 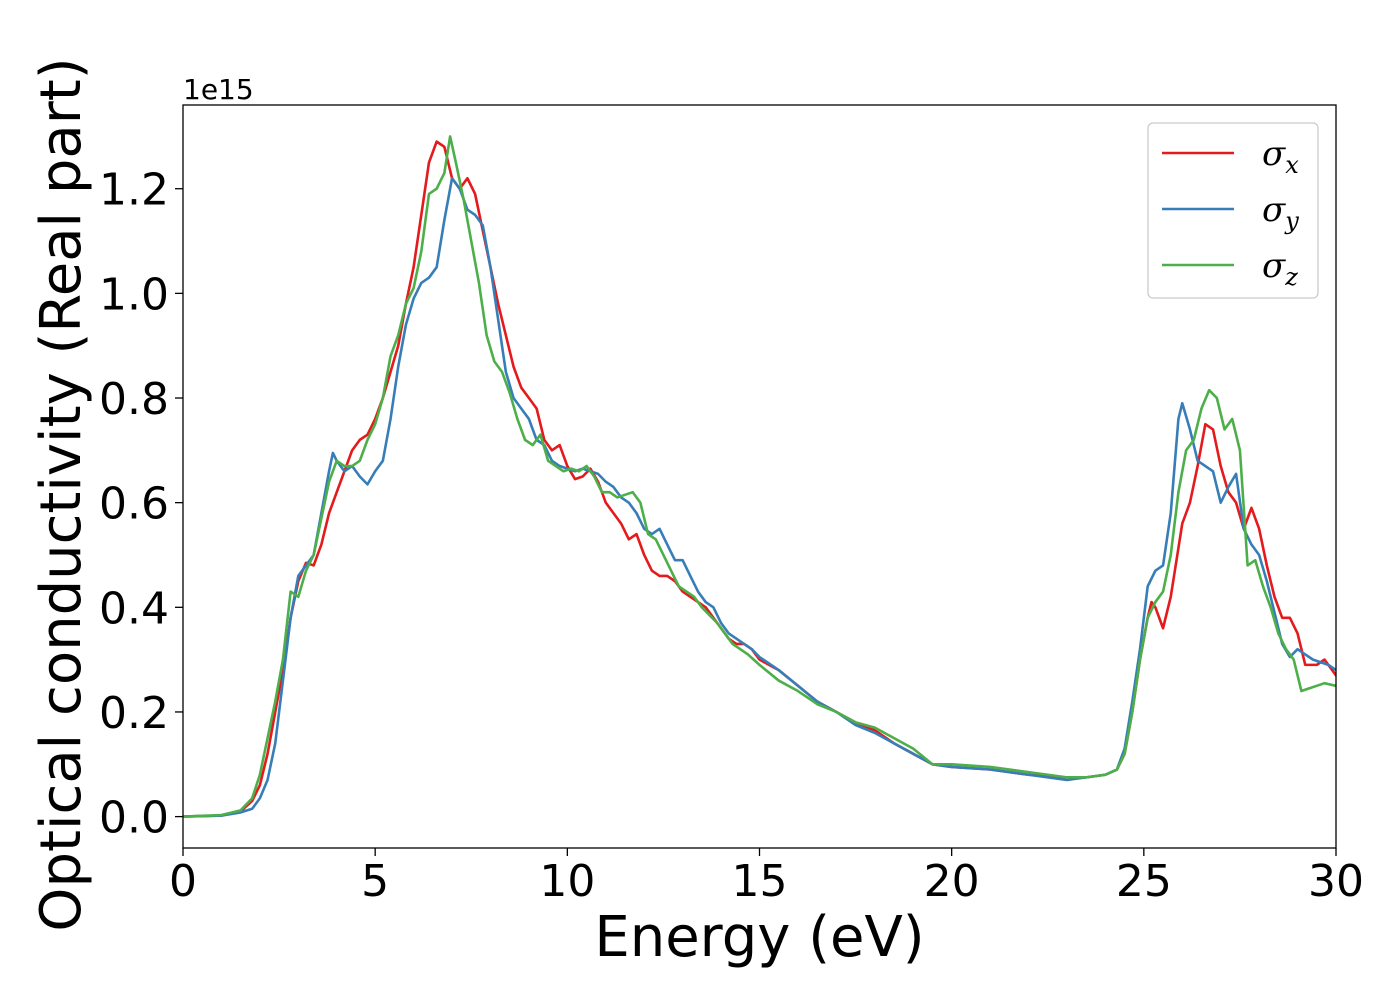 What do you see at coordinates (183, 881) in the screenshot?
I see `x-tick-label: 0` at bounding box center [183, 881].